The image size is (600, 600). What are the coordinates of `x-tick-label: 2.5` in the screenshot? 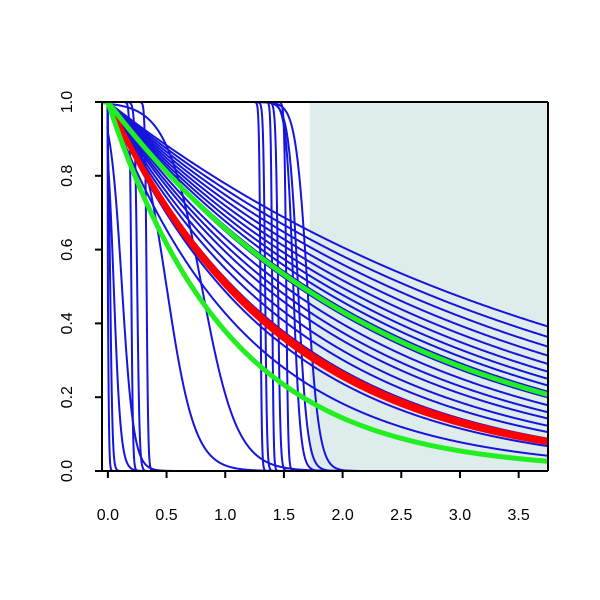 It's located at (401, 515).